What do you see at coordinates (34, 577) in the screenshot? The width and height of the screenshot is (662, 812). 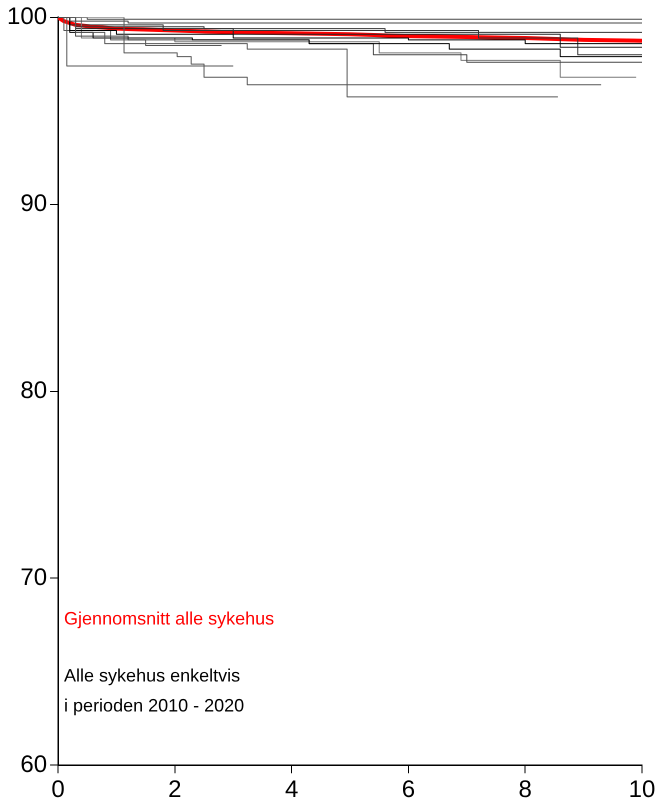 I see `y-tick-label: 70` at bounding box center [34, 577].